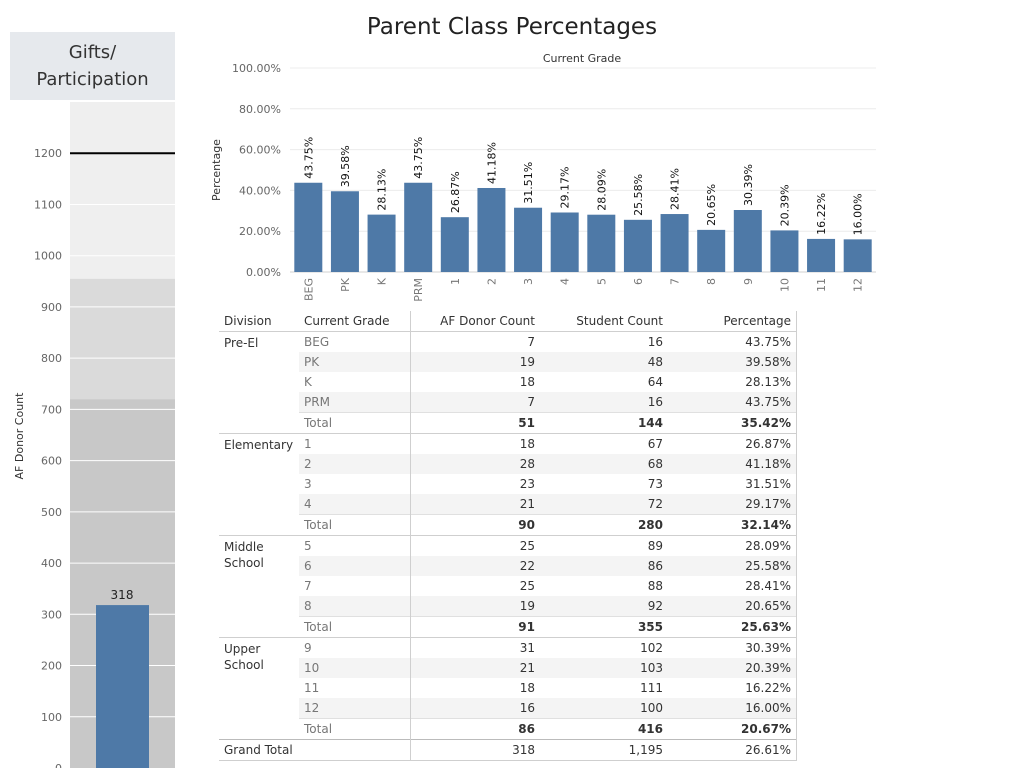 Image resolution: width=1024 pixels, height=768 pixels. What do you see at coordinates (732, 708) in the screenshot?
I see `percentage-cell: 16.00%` at bounding box center [732, 708].